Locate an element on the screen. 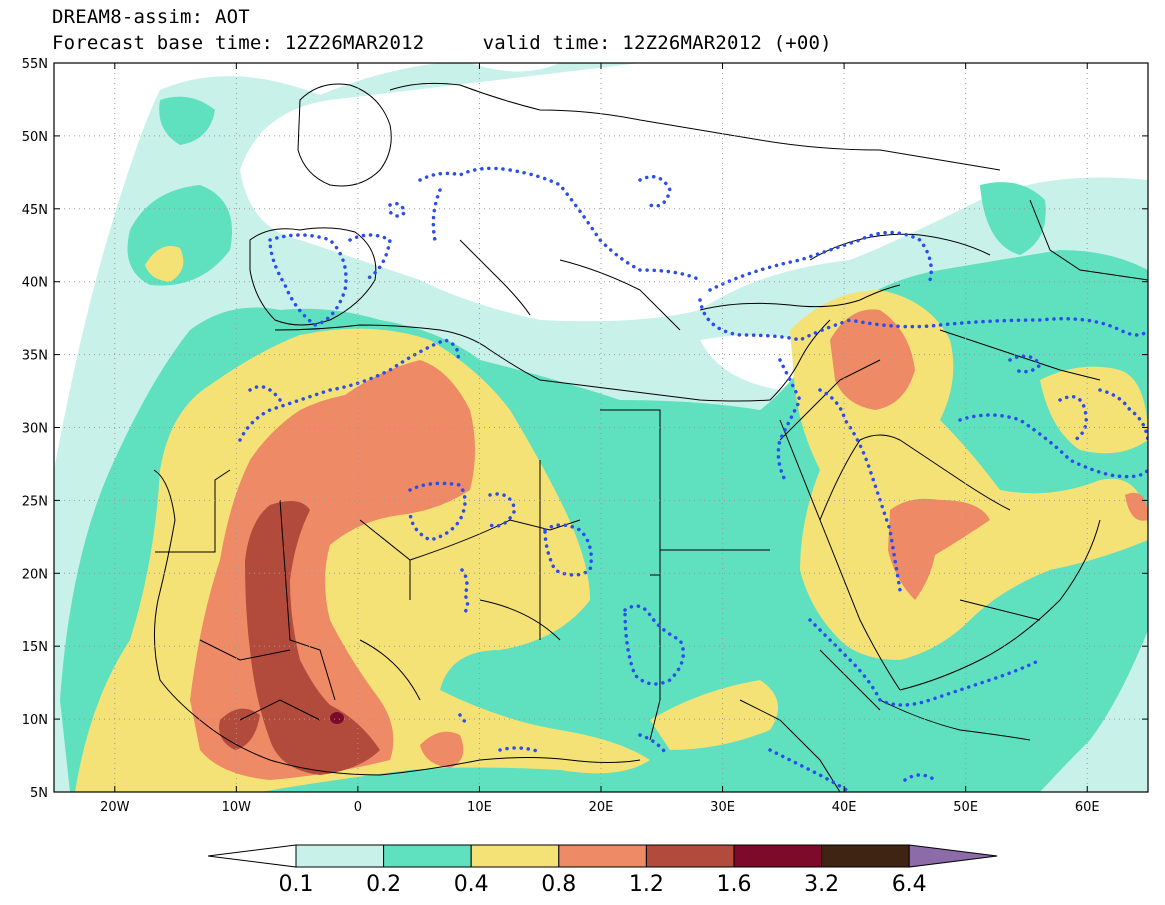 The width and height of the screenshot is (1165, 905). lon-tick-label: 10W is located at coordinates (237, 807).